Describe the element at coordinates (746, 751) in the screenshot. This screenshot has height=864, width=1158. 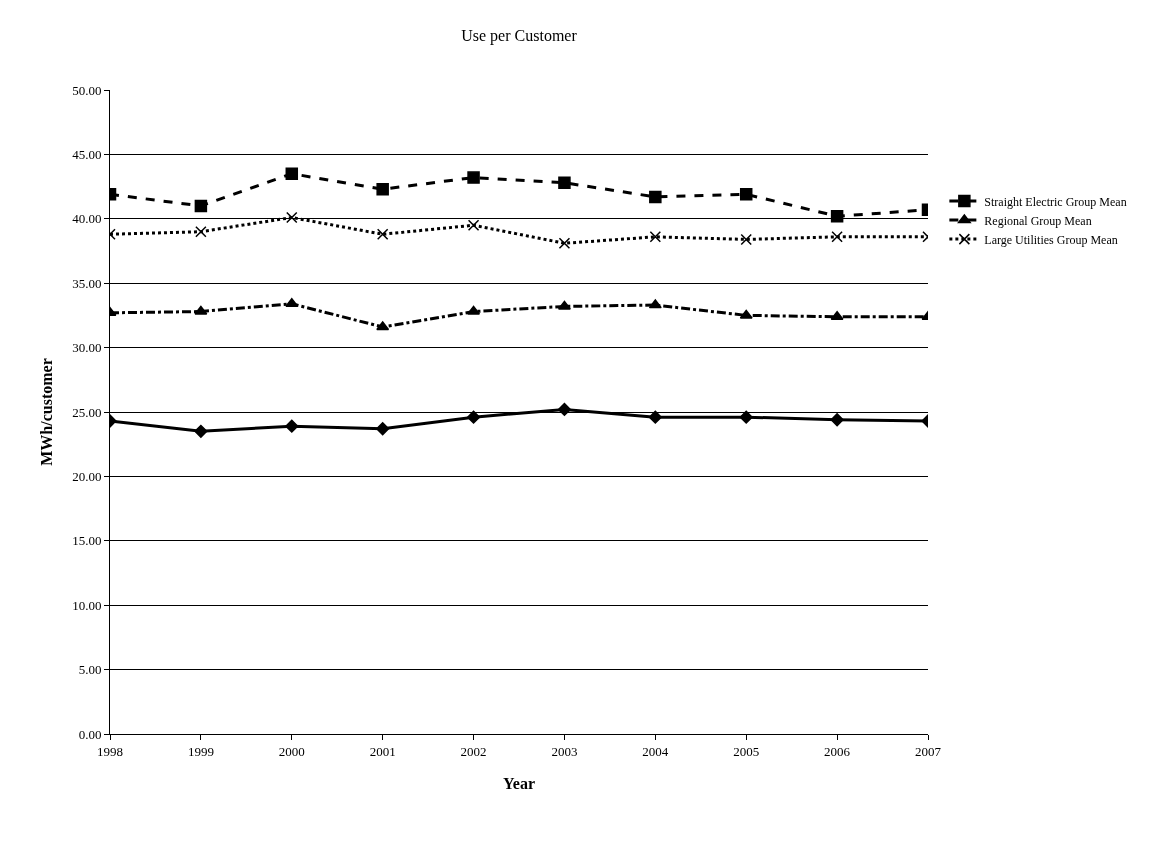
I see `x-tick-label: 2005` at that location.